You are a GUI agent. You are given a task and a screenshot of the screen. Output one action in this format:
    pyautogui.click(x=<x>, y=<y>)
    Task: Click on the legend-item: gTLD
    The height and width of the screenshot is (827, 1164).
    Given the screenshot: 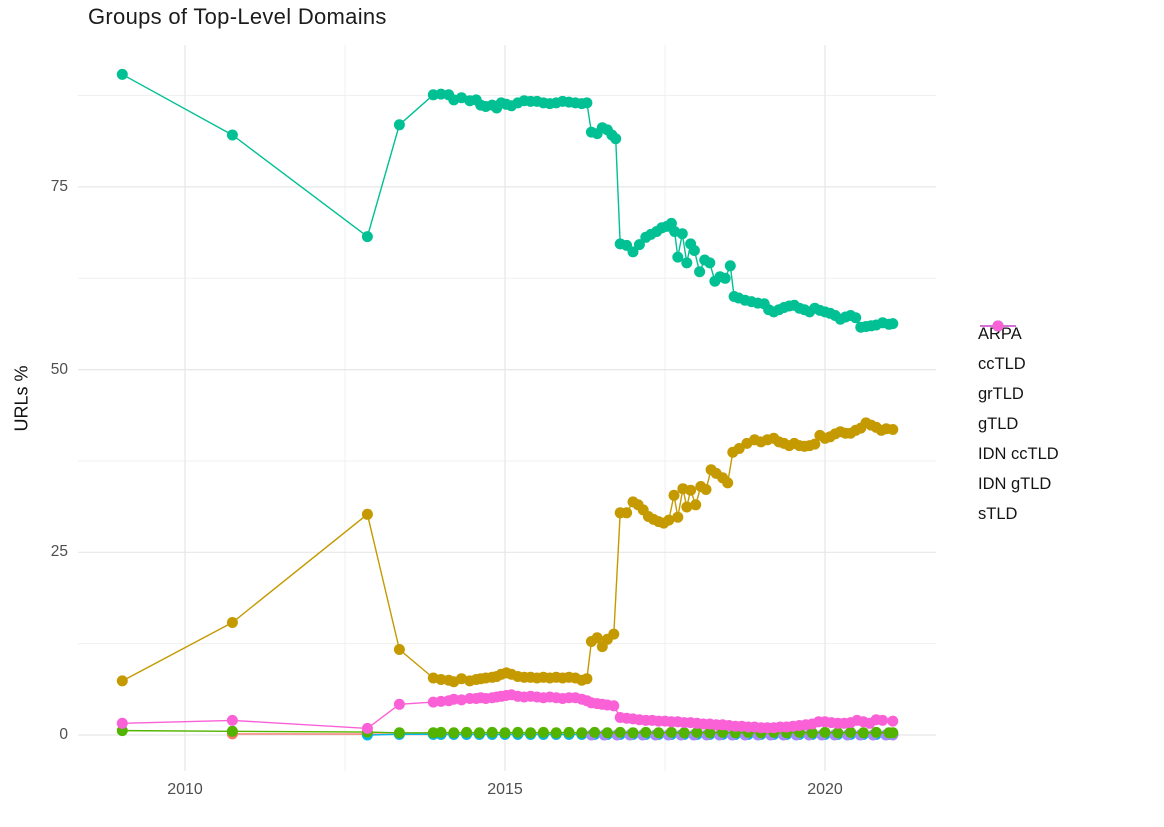 What is the action you would take?
    pyautogui.click(x=1018, y=379)
    